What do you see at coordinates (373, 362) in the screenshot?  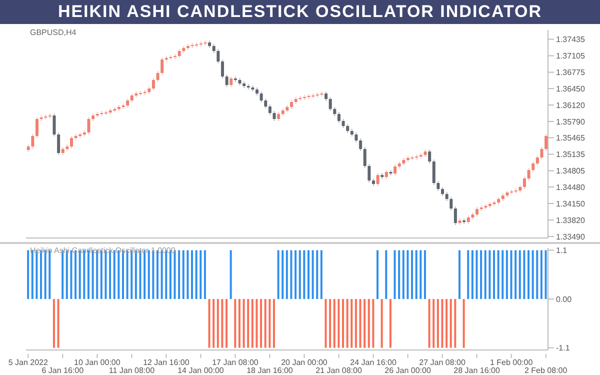 I see `x-tick-label: 24 Jan 16:00` at bounding box center [373, 362].